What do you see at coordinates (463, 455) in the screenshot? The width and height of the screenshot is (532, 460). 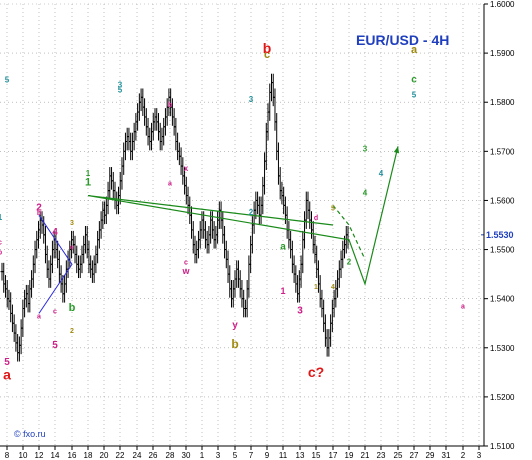 I see `x-tick-label: 2` at bounding box center [463, 455].